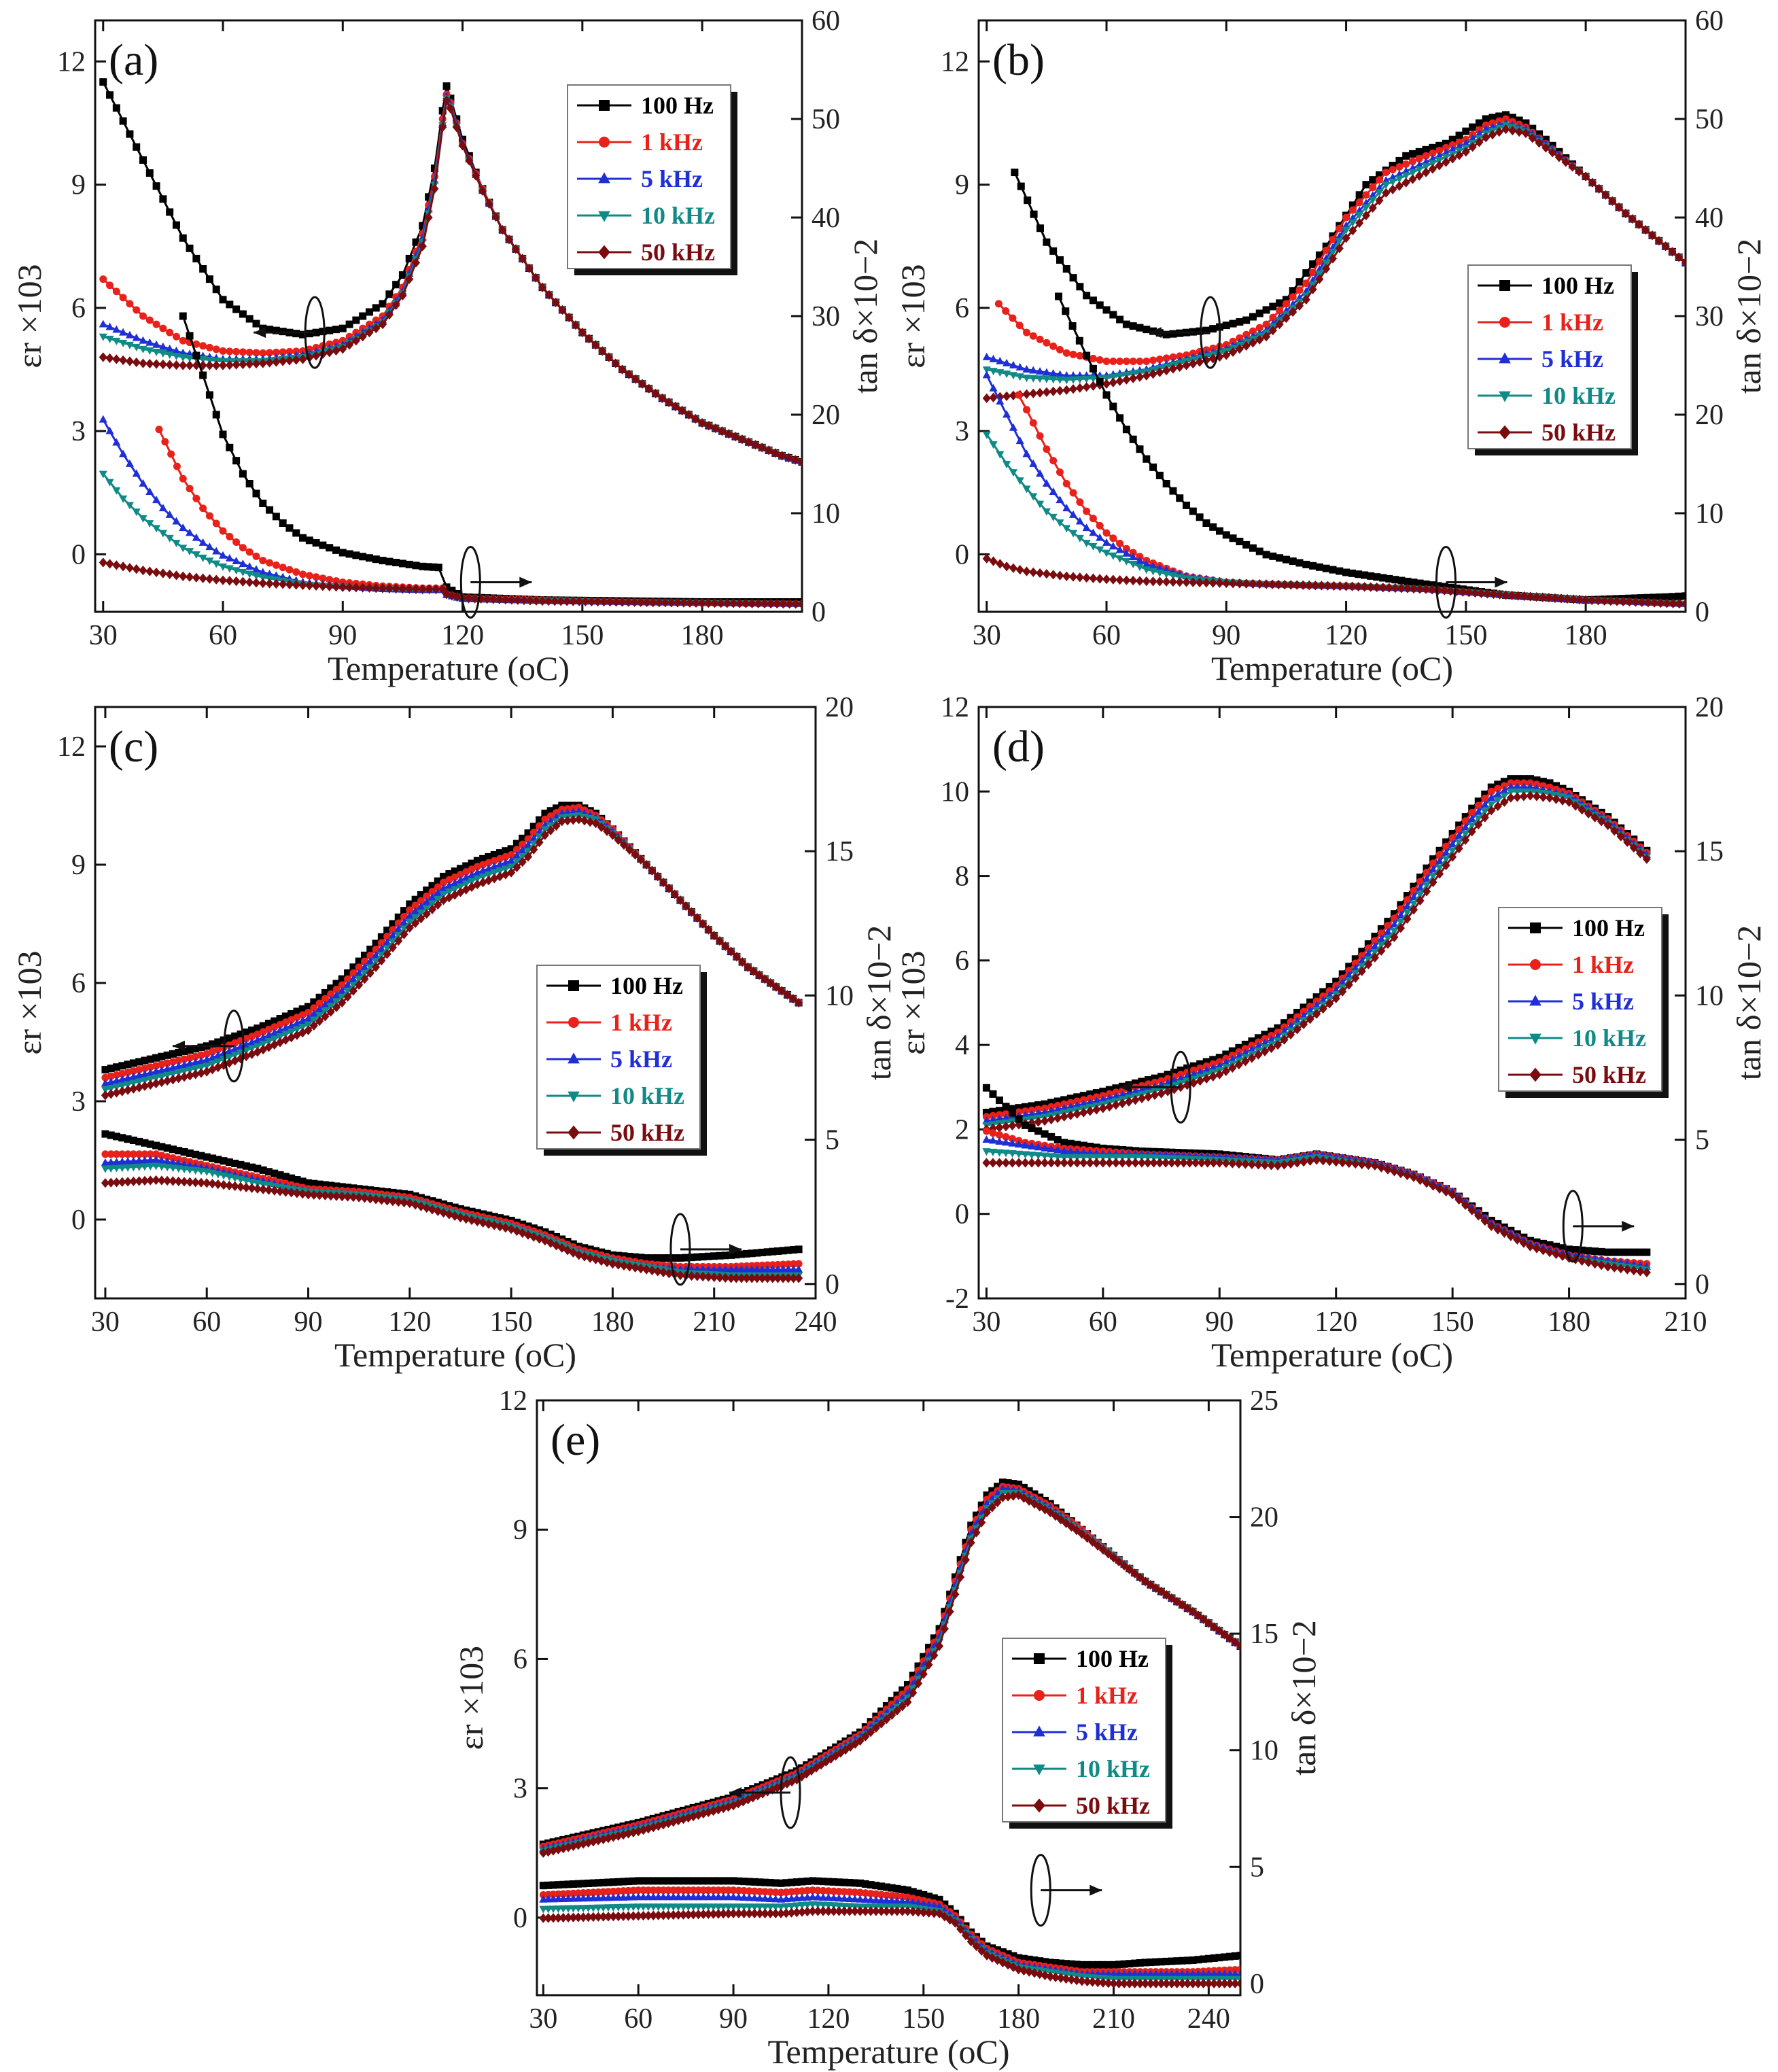  What do you see at coordinates (646, 252) in the screenshot?
I see `legend-entry: 50 kHz` at bounding box center [646, 252].